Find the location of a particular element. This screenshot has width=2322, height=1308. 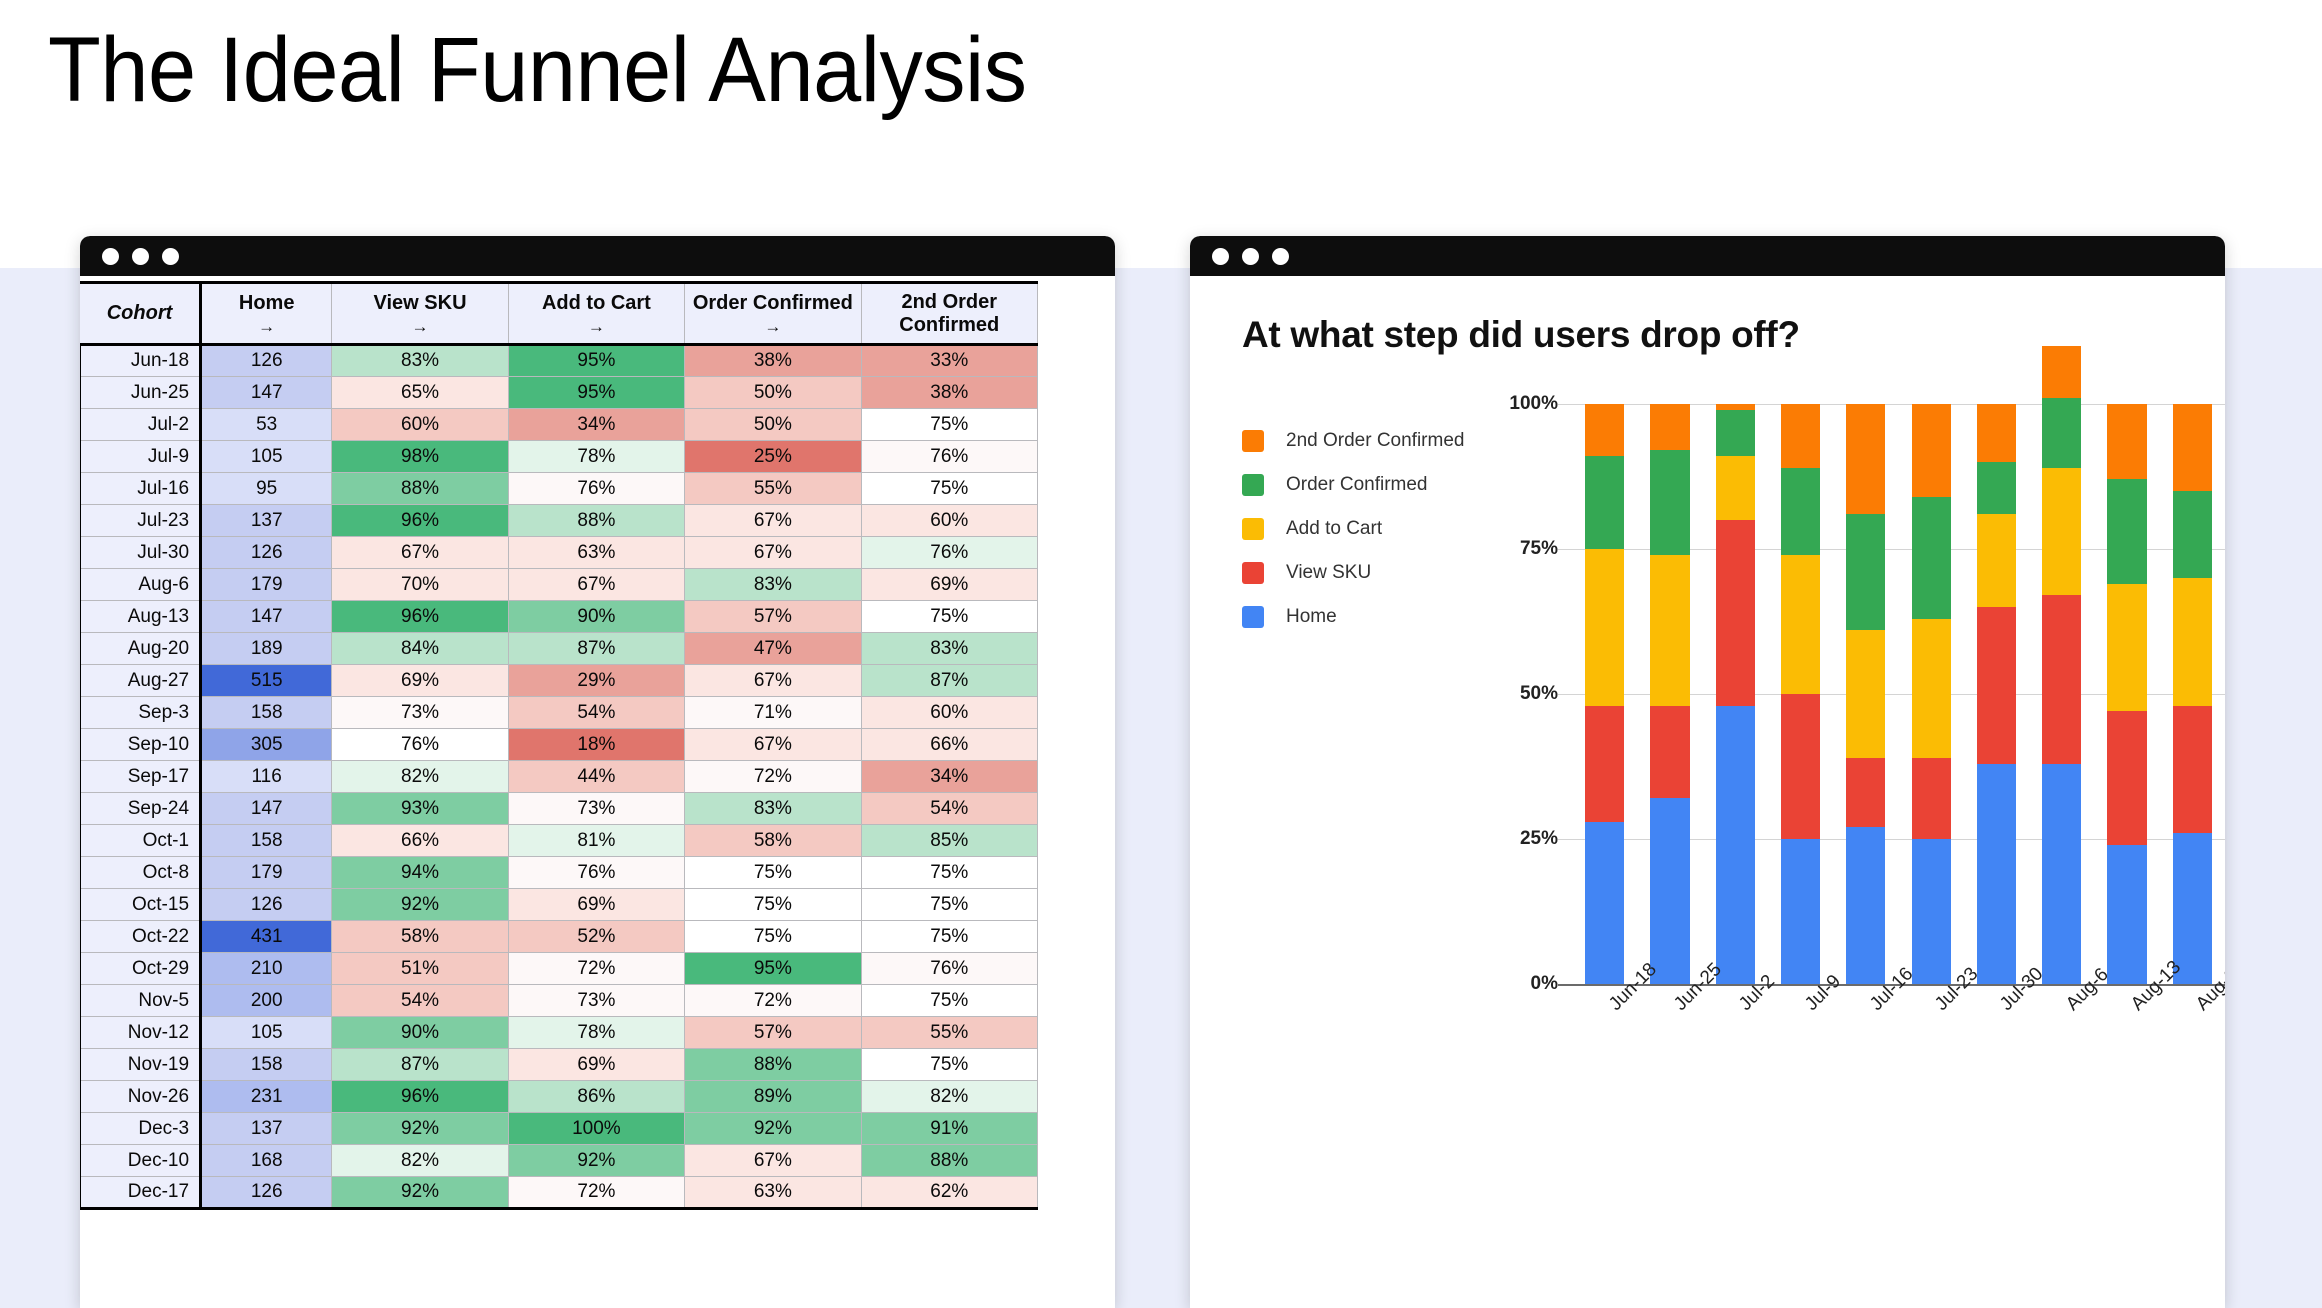

y-axis-tick-label: 100% is located at coordinates (1533, 403).